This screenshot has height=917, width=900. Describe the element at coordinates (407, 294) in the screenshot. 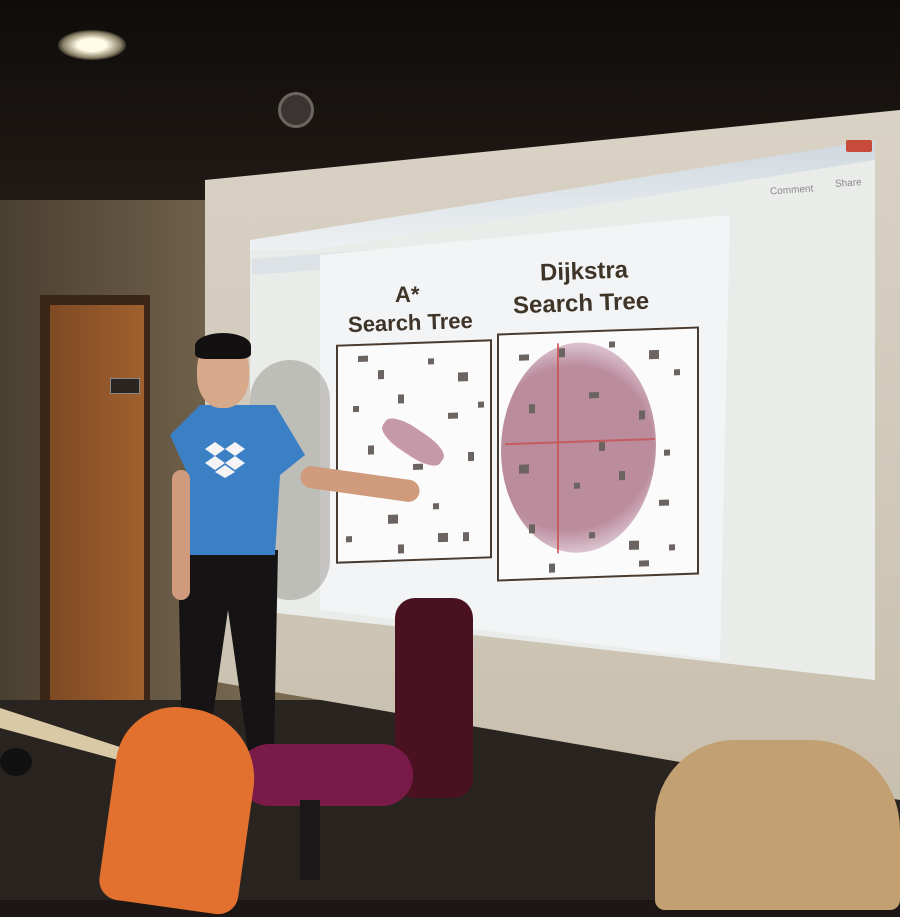

I see `astar-title-line1: A*` at that location.